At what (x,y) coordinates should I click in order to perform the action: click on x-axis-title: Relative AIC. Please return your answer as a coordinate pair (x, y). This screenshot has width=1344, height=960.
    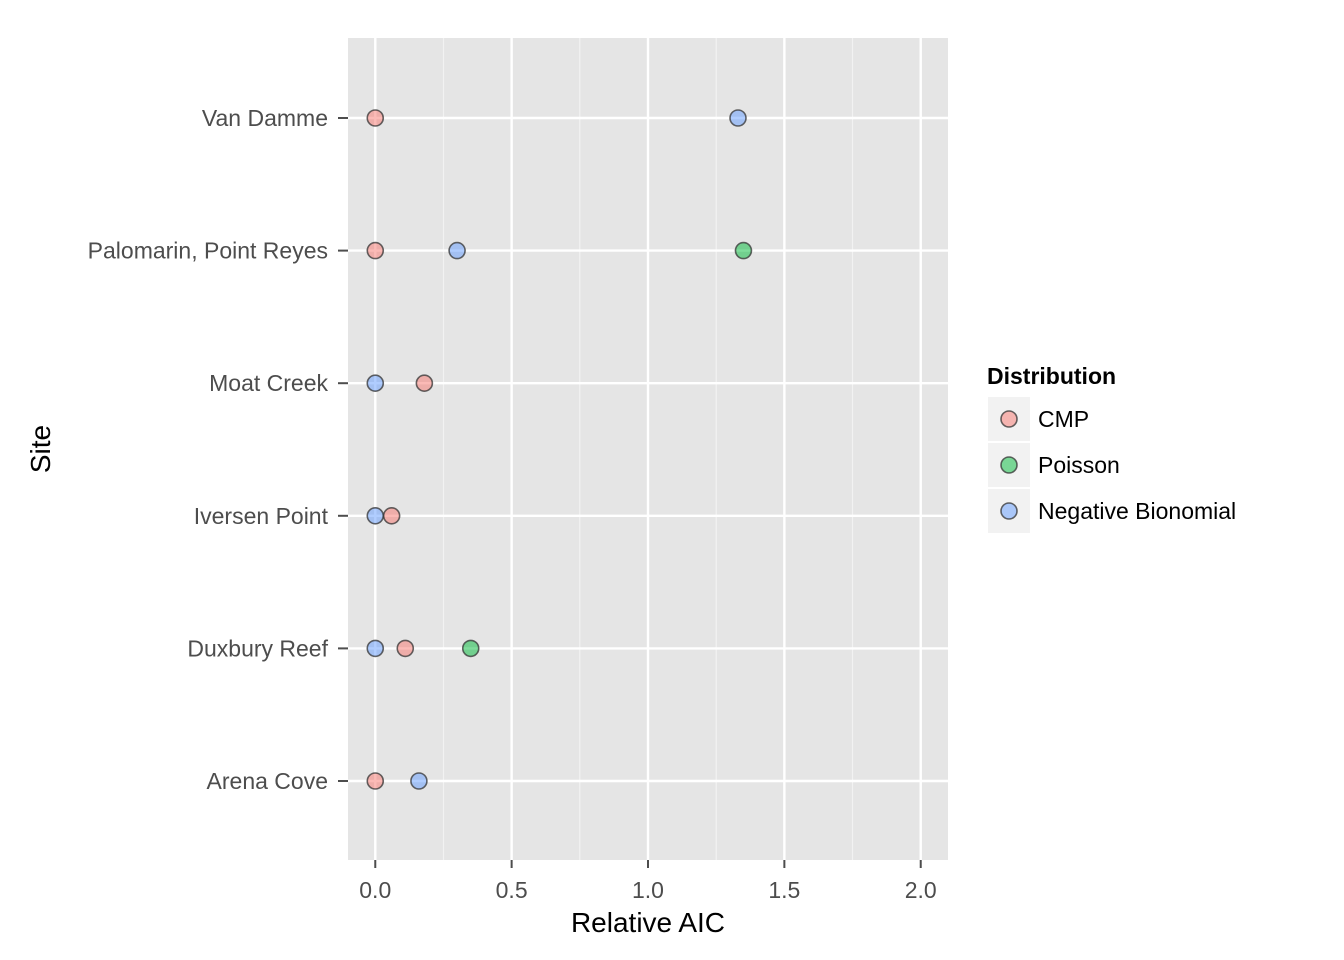
    Looking at the image, I should click on (648, 922).